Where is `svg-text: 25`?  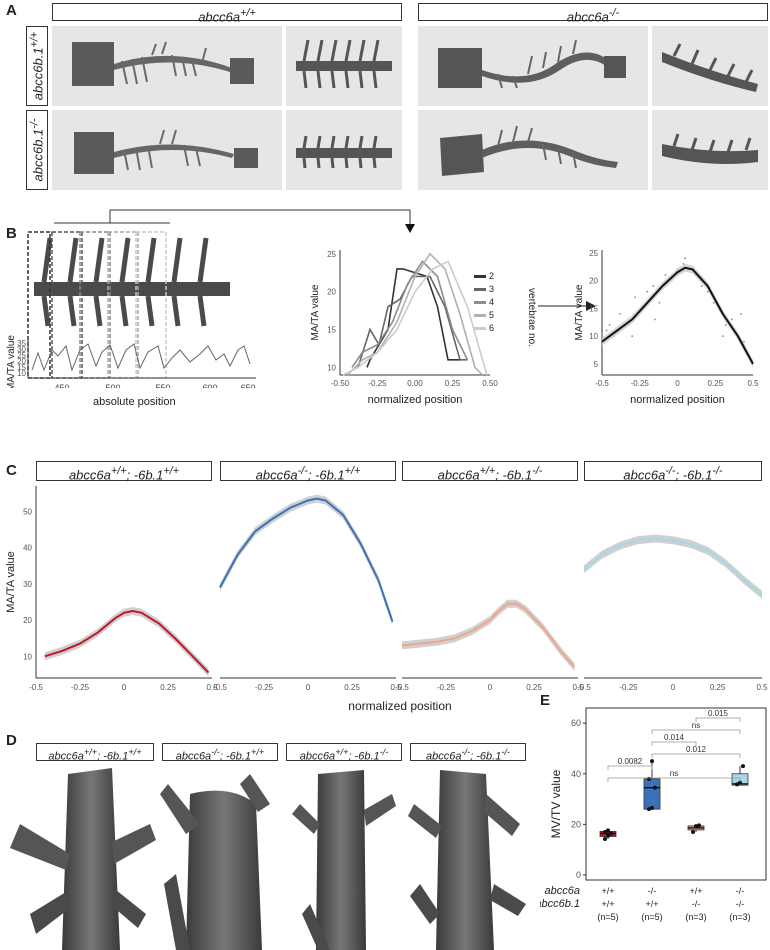
svg-text: 25 is located at coordinates (21, 355).